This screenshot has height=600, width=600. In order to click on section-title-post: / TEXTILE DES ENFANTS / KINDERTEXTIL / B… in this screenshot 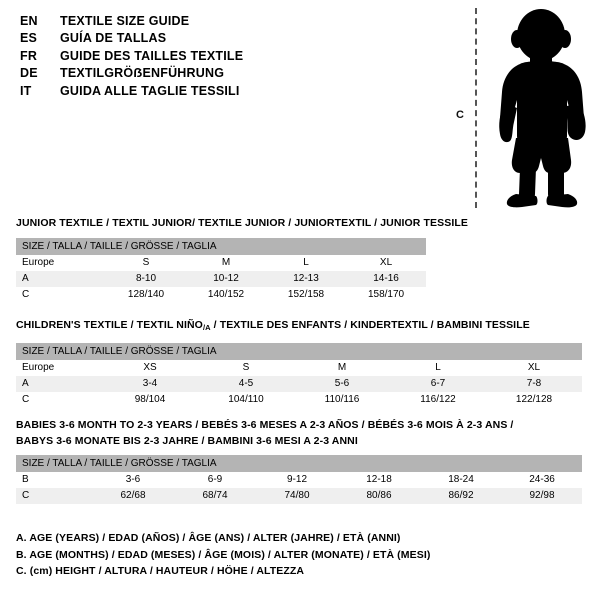, I will do `click(370, 325)`.